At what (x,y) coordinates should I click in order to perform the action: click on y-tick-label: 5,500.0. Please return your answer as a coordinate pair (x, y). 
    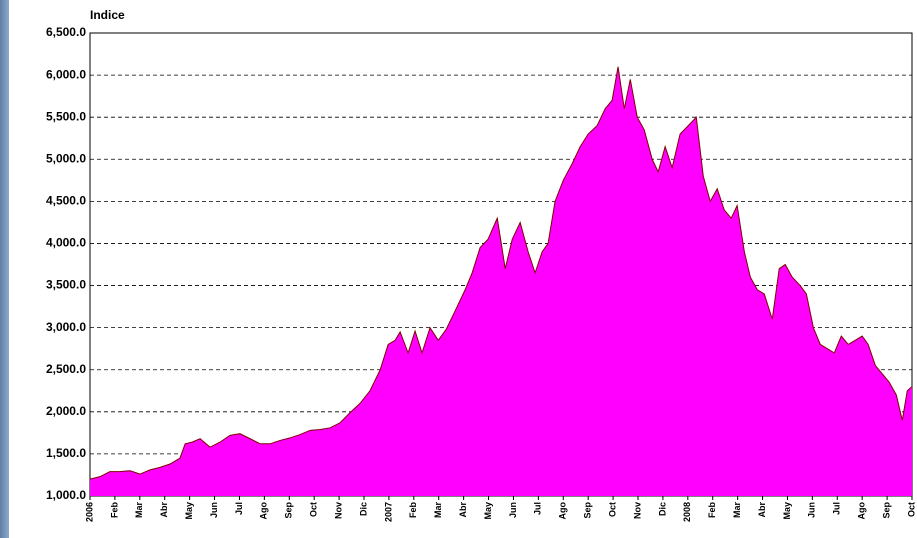
    Looking at the image, I should click on (66, 116).